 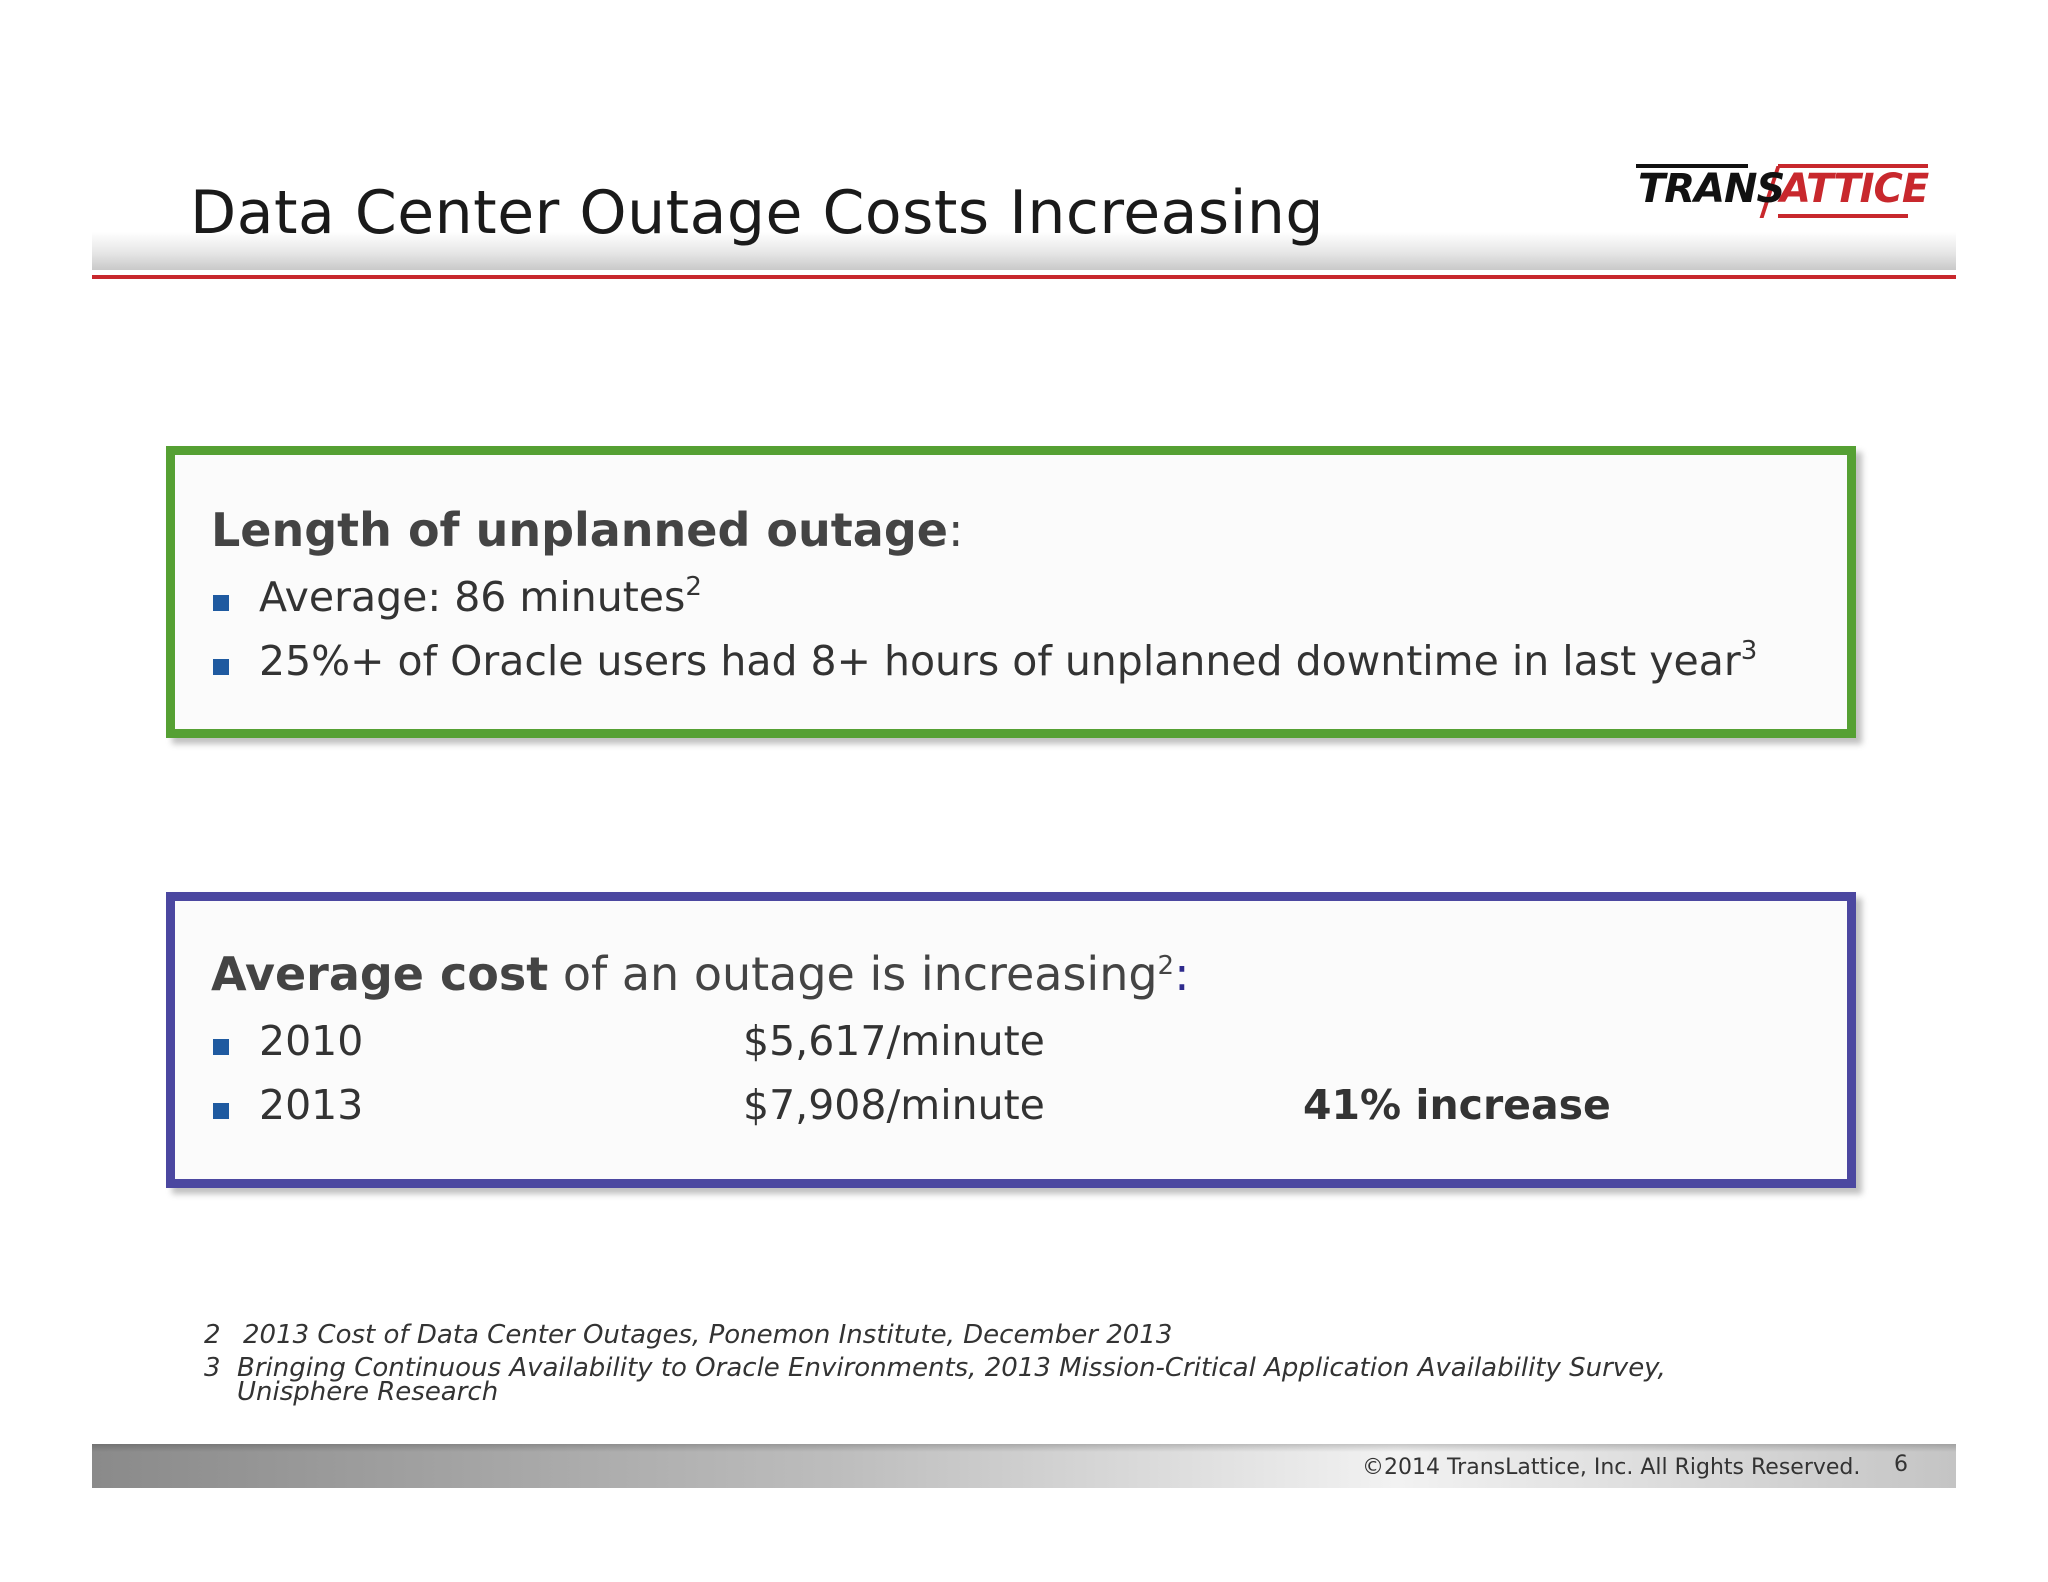 I want to click on outage-length-heading: Length of unplanned outage:, so click(x=587, y=530).